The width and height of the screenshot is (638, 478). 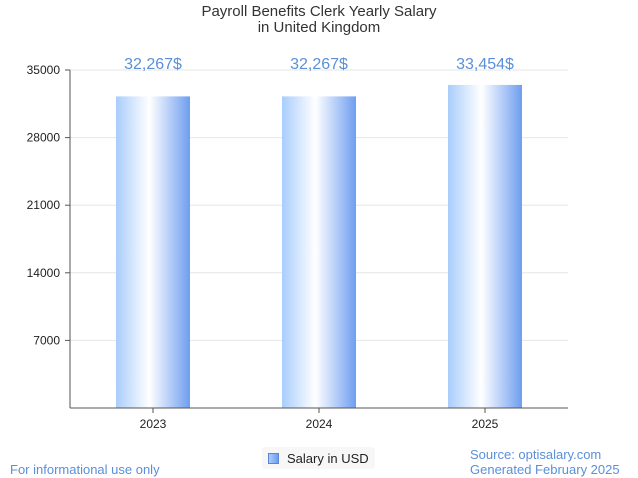 I want to click on x-tick-label: 2023, so click(x=153, y=424).